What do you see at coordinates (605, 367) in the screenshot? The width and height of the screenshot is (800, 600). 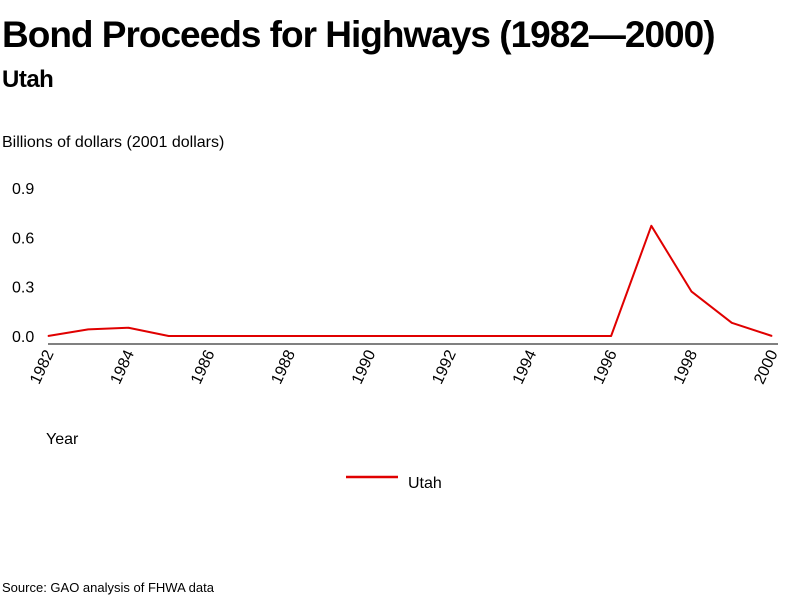 I see `x-tick-label: 1996` at bounding box center [605, 367].